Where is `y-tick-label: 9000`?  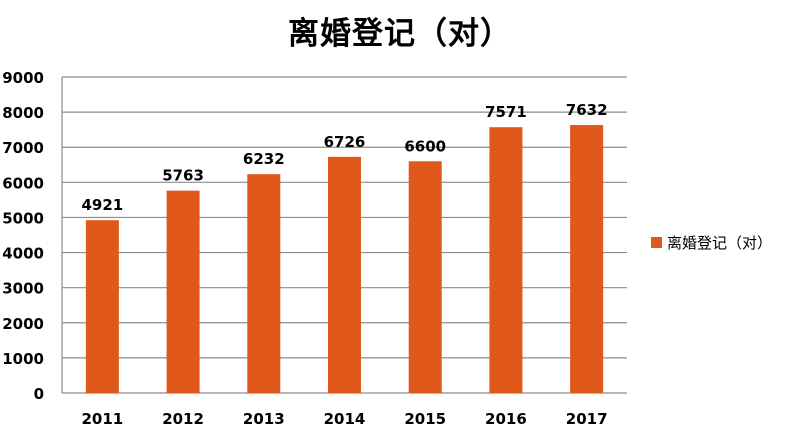
y-tick-label: 9000 is located at coordinates (23, 78).